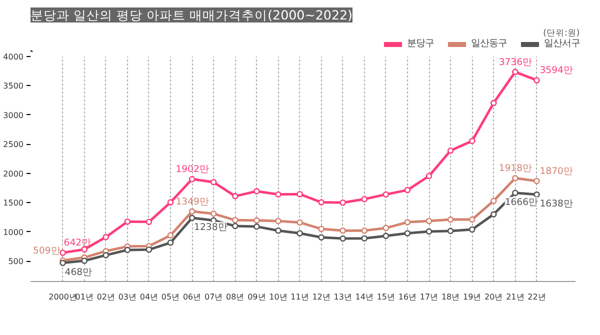 Image resolution: width=600 pixels, height=335 pixels. Describe the element at coordinates (321, 297) in the screenshot. I see `x-tick-label: 12년` at that location.